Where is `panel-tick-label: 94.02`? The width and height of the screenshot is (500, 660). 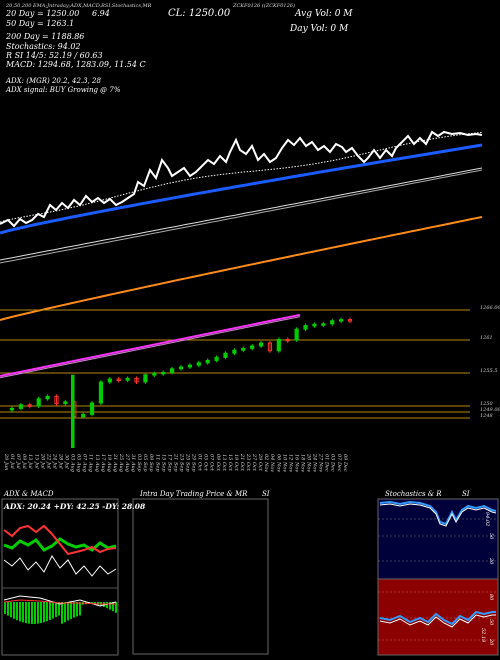
panel-tick-label: 94.02 is located at coordinates (487, 519).